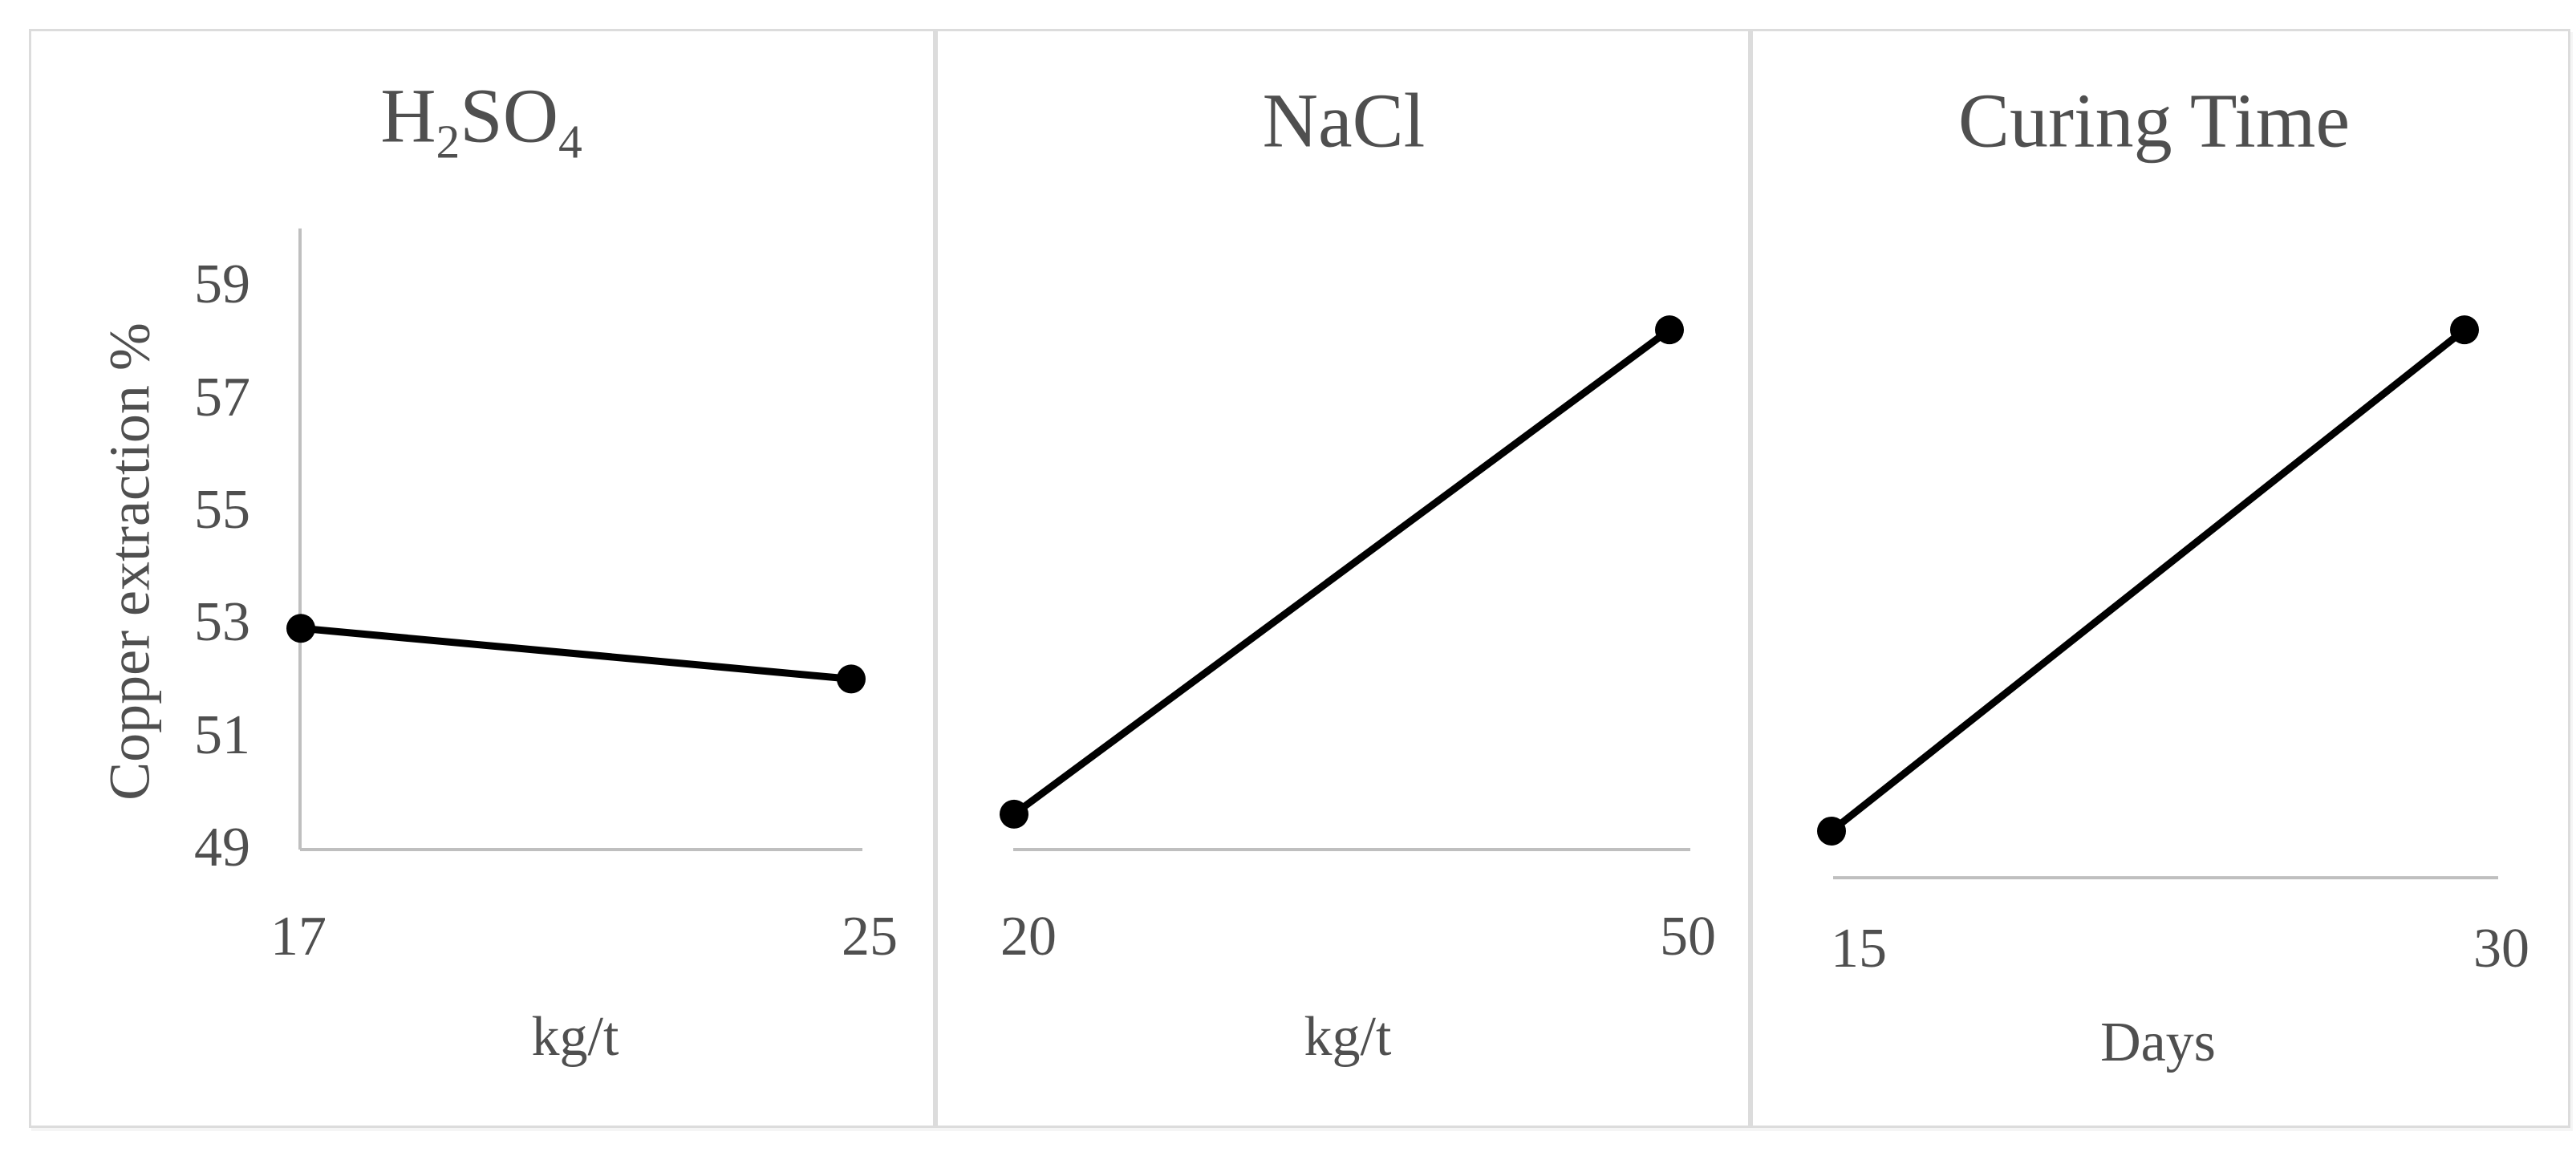 This screenshot has width=2576, height=1156. What do you see at coordinates (298, 936) in the screenshot?
I see `x-tick-17: 17` at bounding box center [298, 936].